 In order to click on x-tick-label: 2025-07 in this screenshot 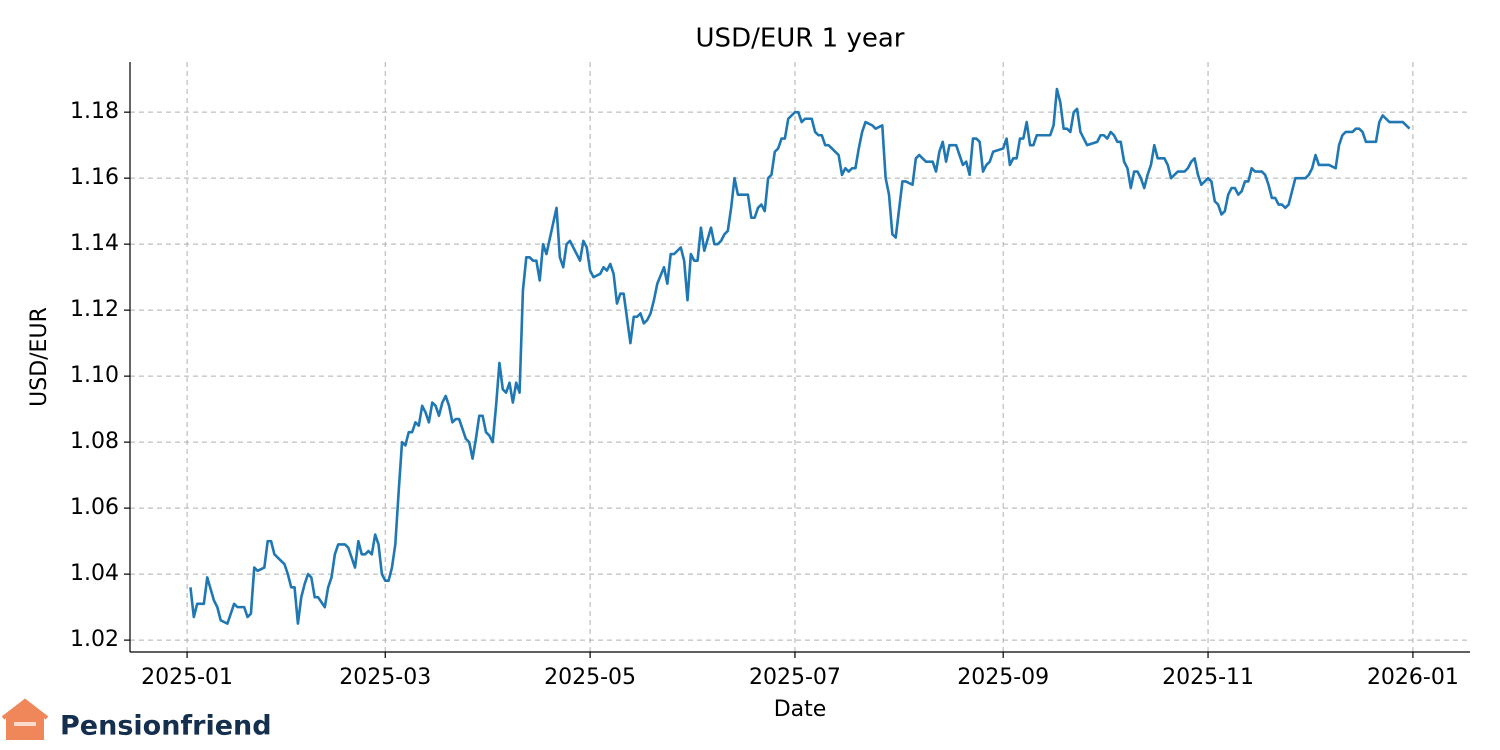, I will do `click(795, 677)`.